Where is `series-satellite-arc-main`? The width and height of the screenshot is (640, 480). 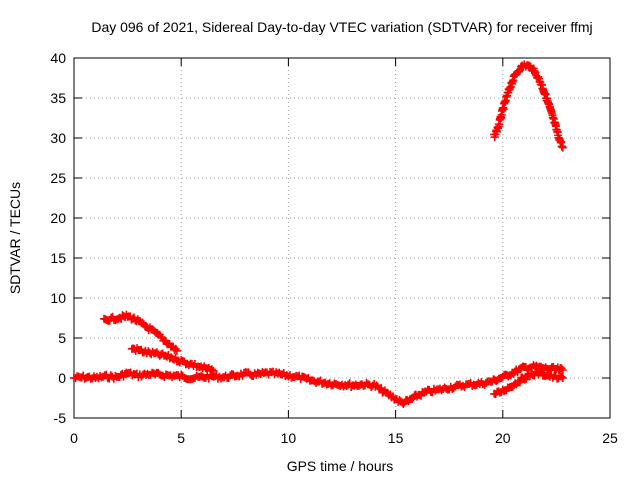 series-satellite-arc-main is located at coordinates (318, 385).